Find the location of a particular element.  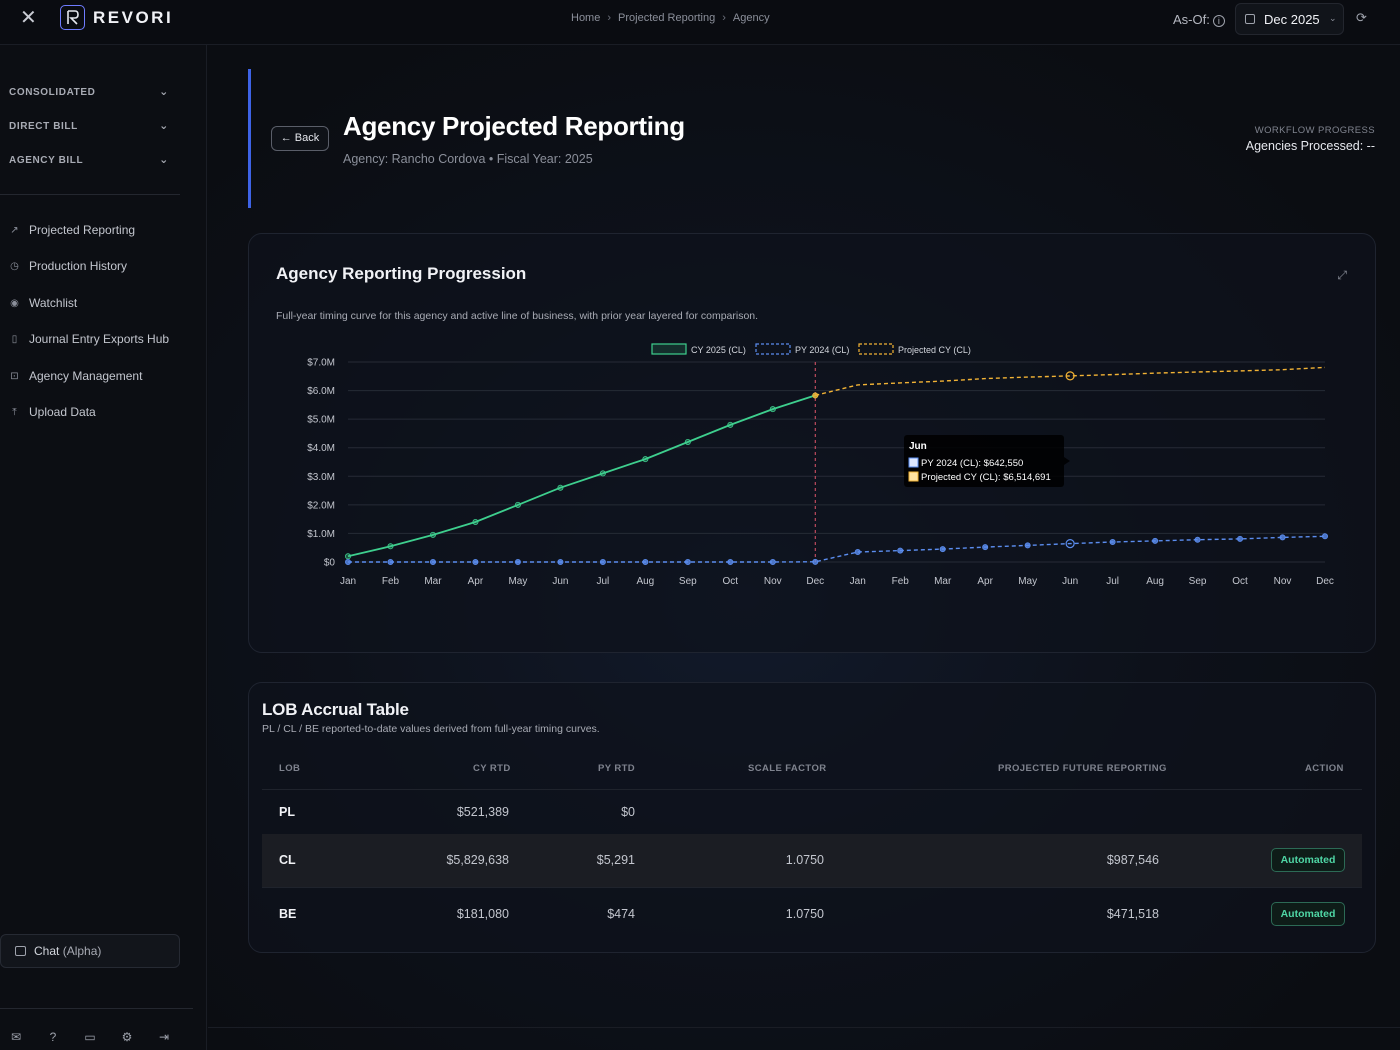

x-tick-label: Aug is located at coordinates (1155, 581).